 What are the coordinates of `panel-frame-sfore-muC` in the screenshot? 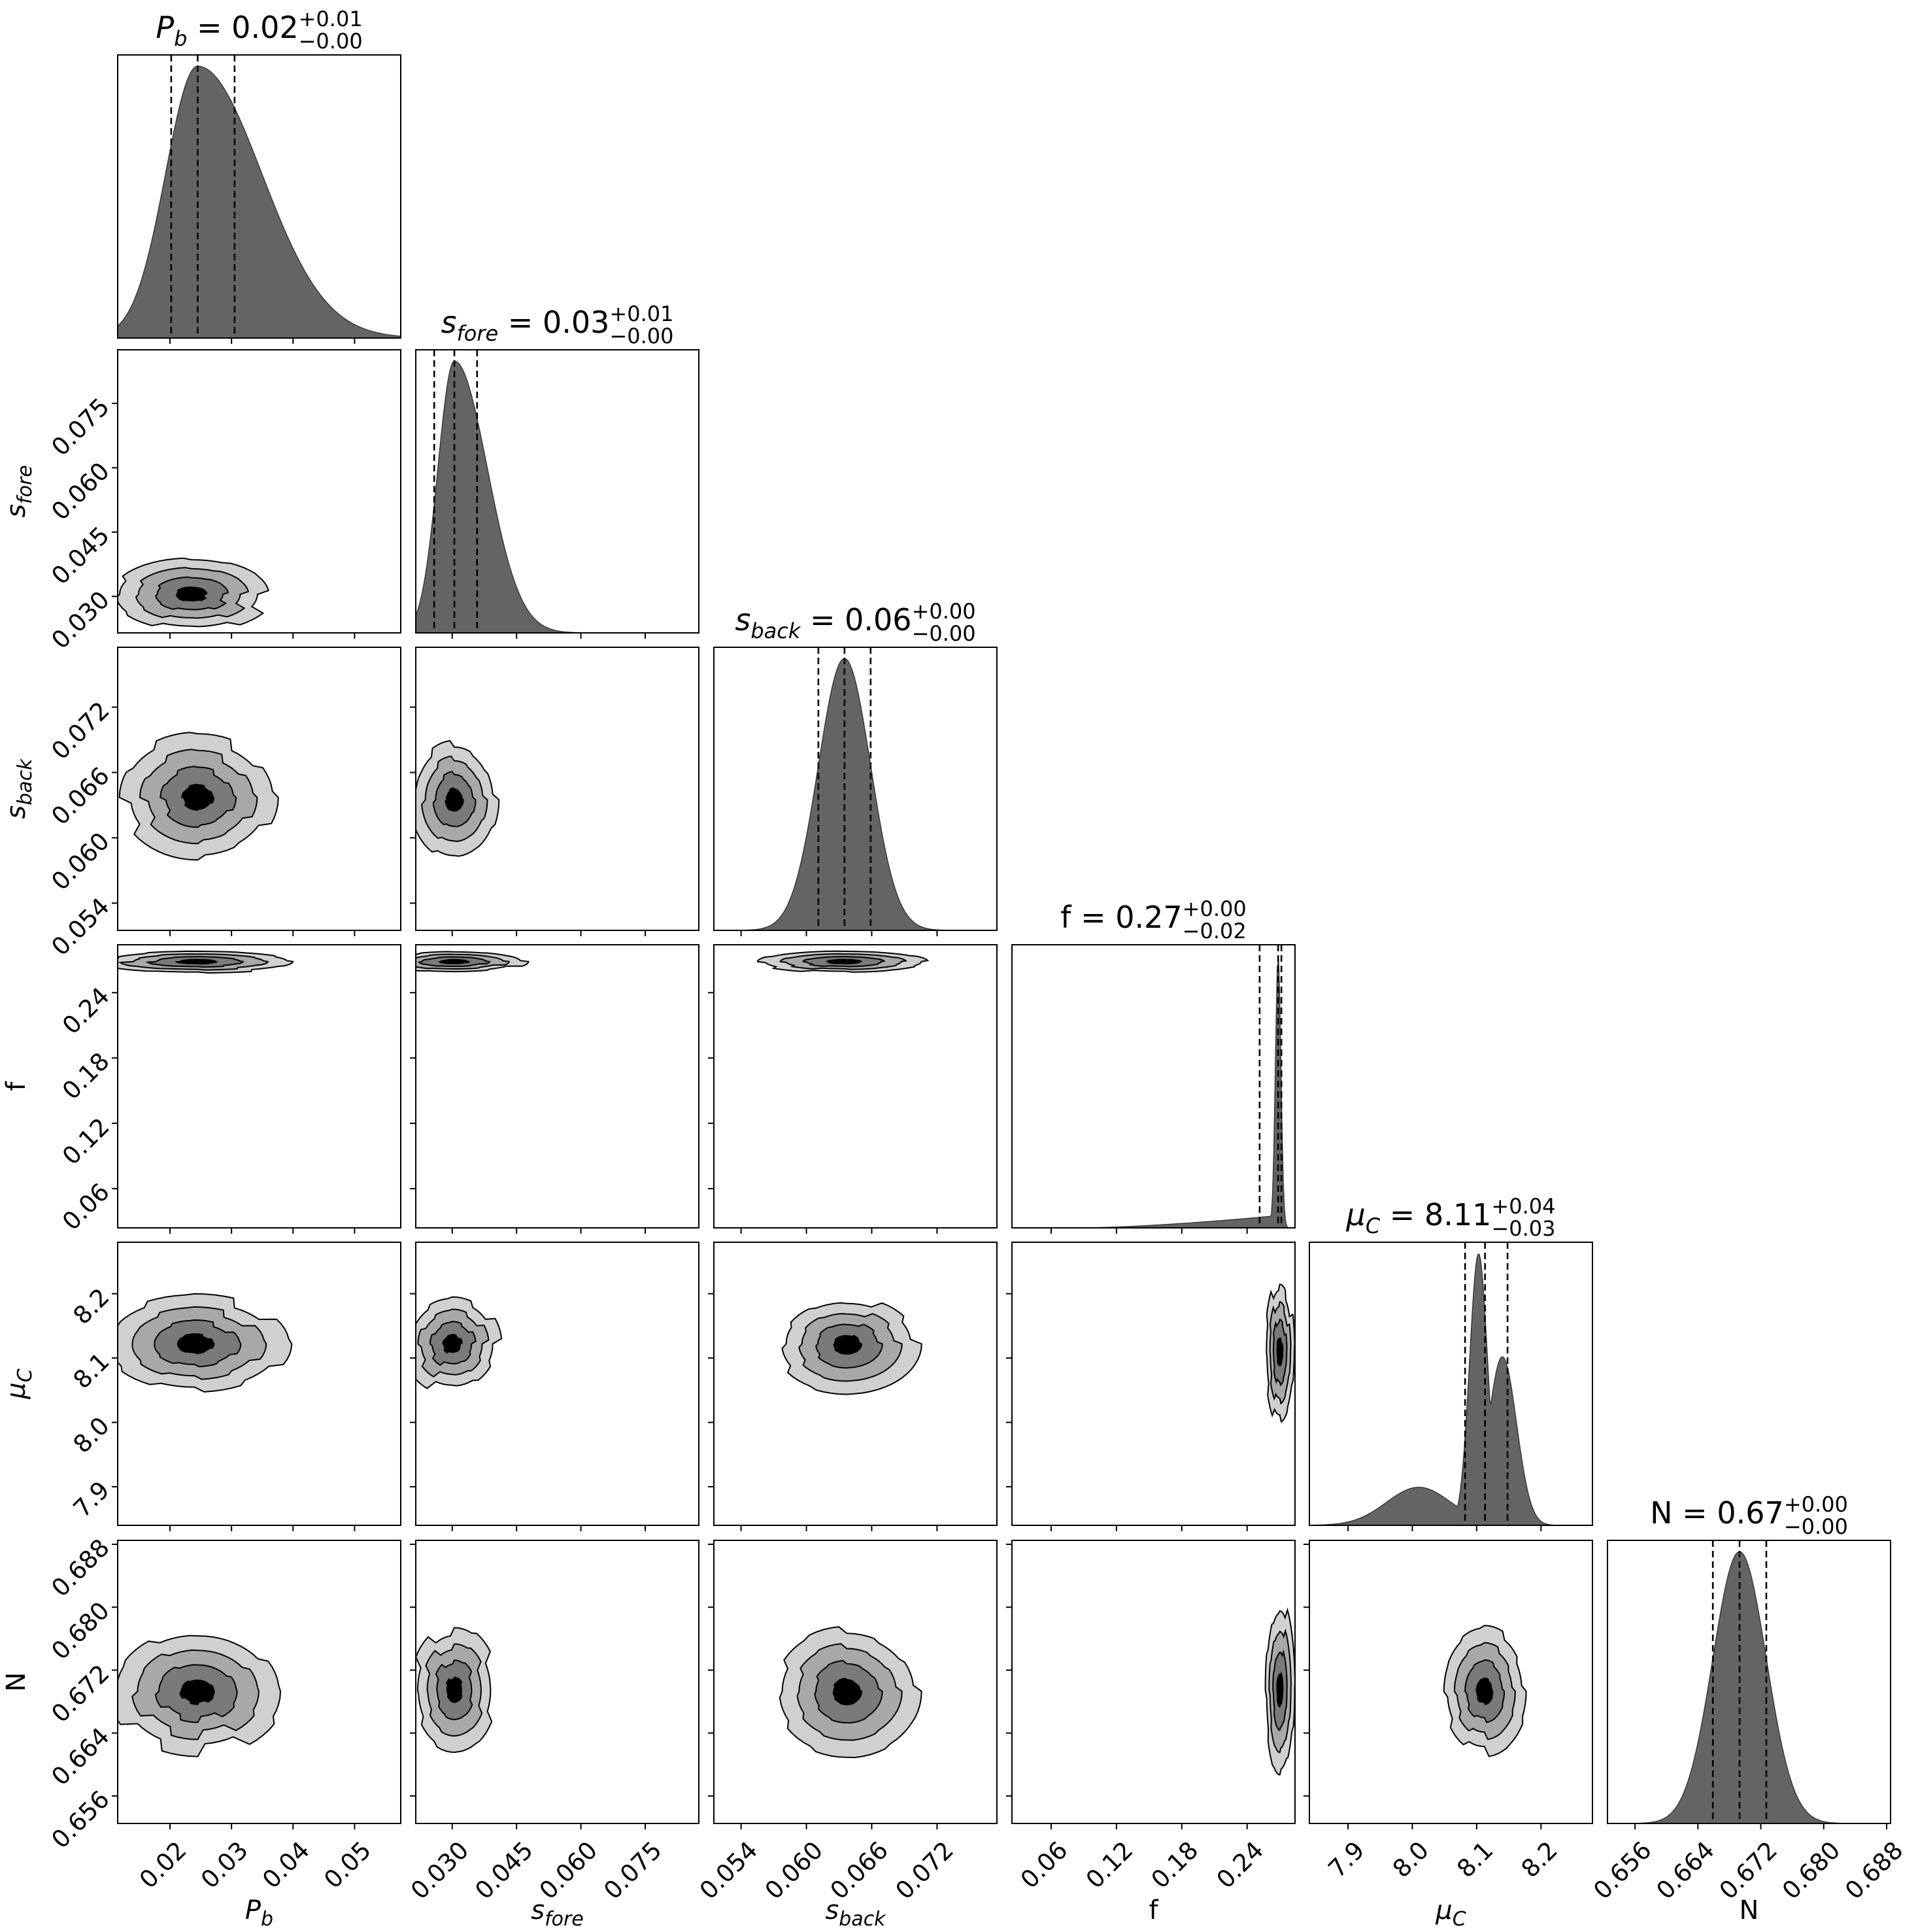 It's located at (557, 1384).